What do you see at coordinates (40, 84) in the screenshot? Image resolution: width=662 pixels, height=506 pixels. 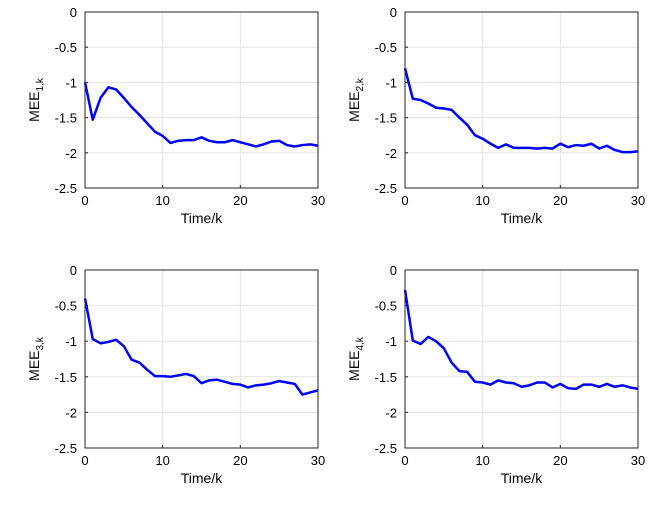 I see `y-label-sub: 1,k` at bounding box center [40, 84].